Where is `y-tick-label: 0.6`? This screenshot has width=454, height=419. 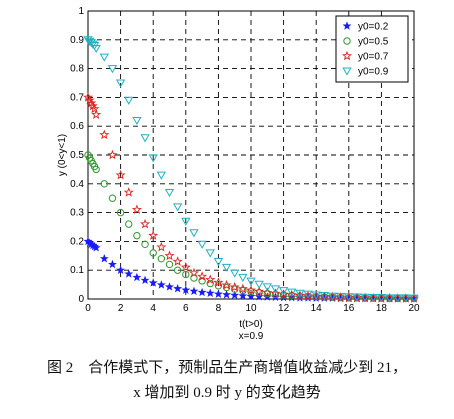 y-tick-label: 0.6 is located at coordinates (77, 126).